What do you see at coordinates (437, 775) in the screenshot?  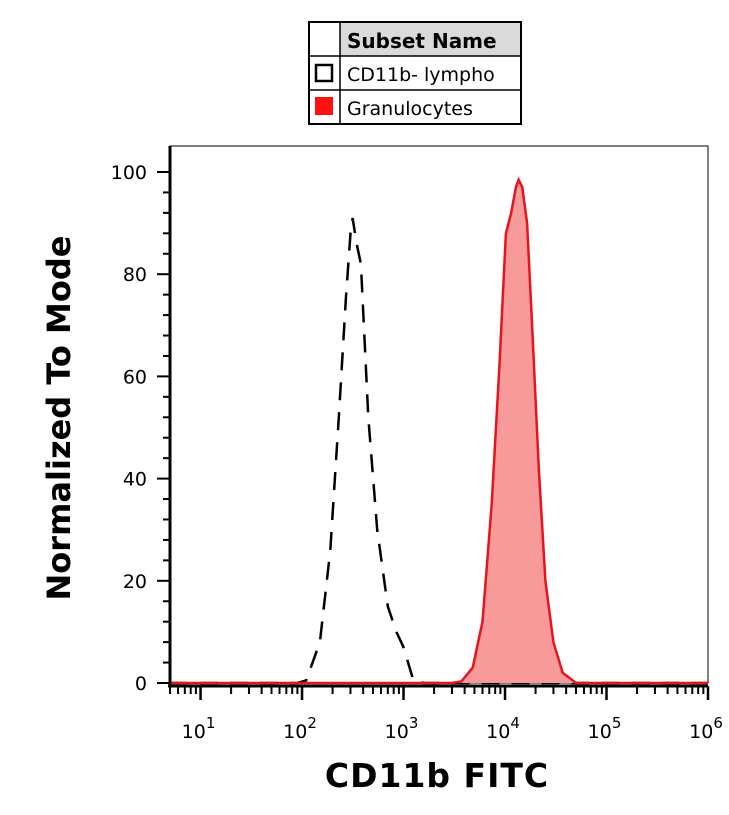 I see `x-axis-title: CD11b FITC` at bounding box center [437, 775].